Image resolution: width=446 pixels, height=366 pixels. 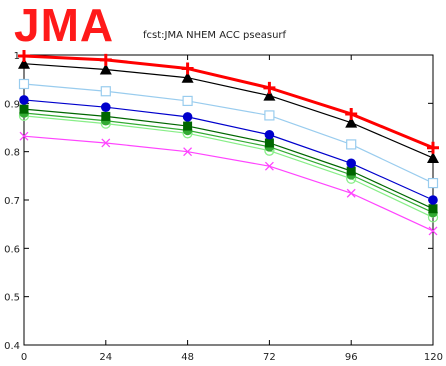 What do you see at coordinates (351, 357) in the screenshot?
I see `x-tick-label: 96` at bounding box center [351, 357].